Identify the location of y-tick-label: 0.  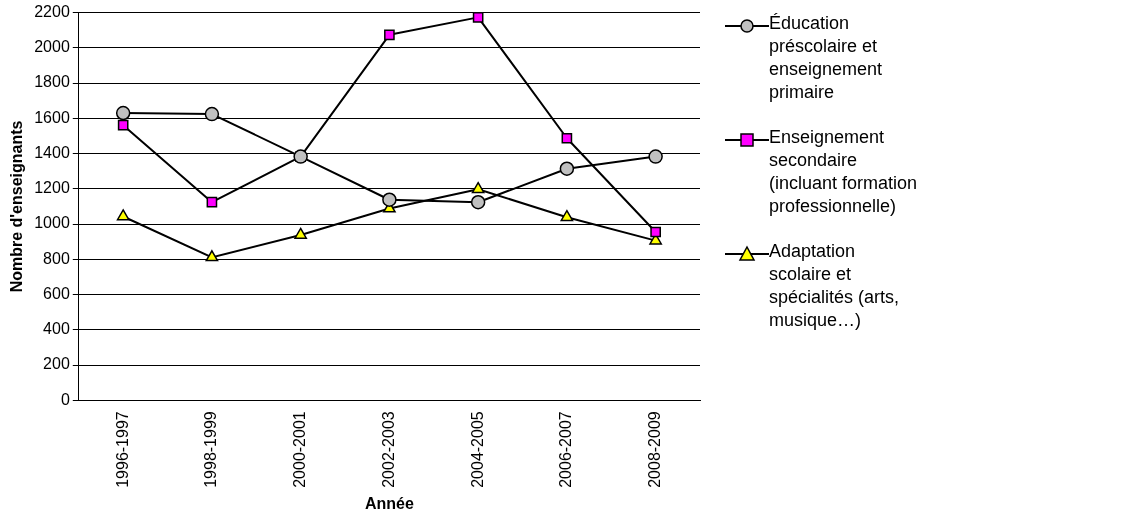
(65, 399).